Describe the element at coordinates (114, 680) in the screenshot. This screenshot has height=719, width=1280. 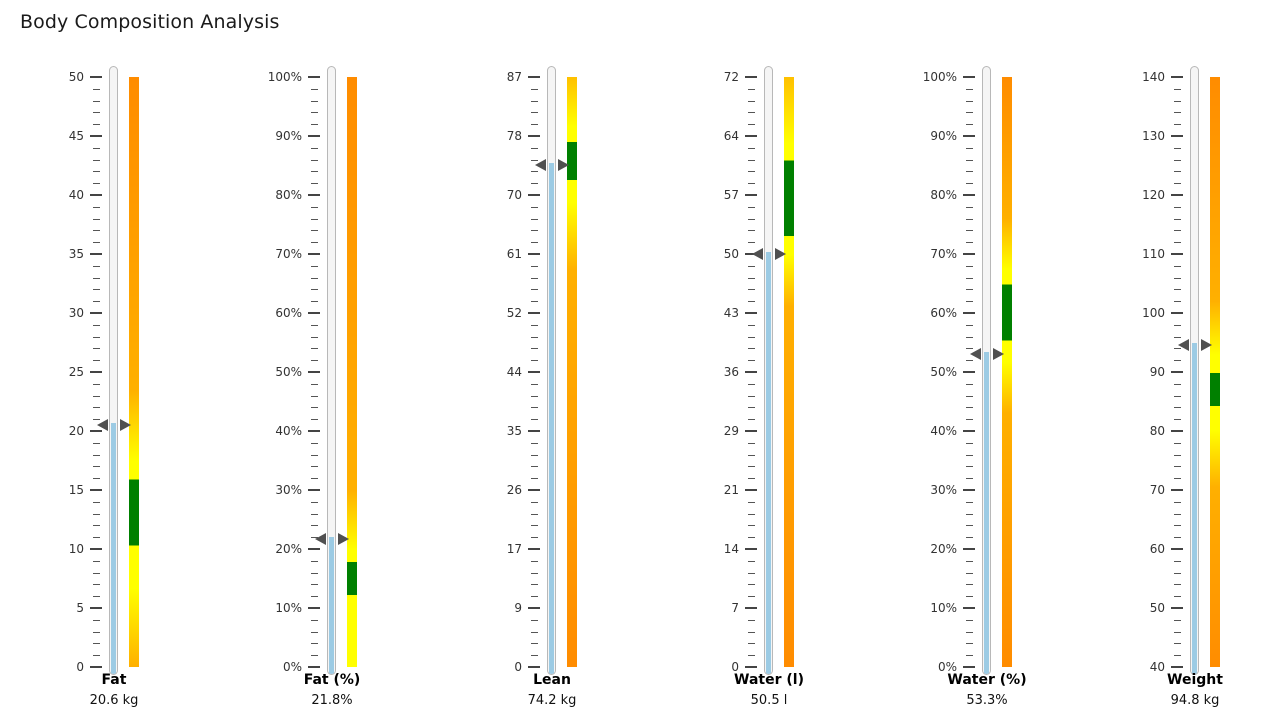
I see `gauge-label: Fat` at that location.